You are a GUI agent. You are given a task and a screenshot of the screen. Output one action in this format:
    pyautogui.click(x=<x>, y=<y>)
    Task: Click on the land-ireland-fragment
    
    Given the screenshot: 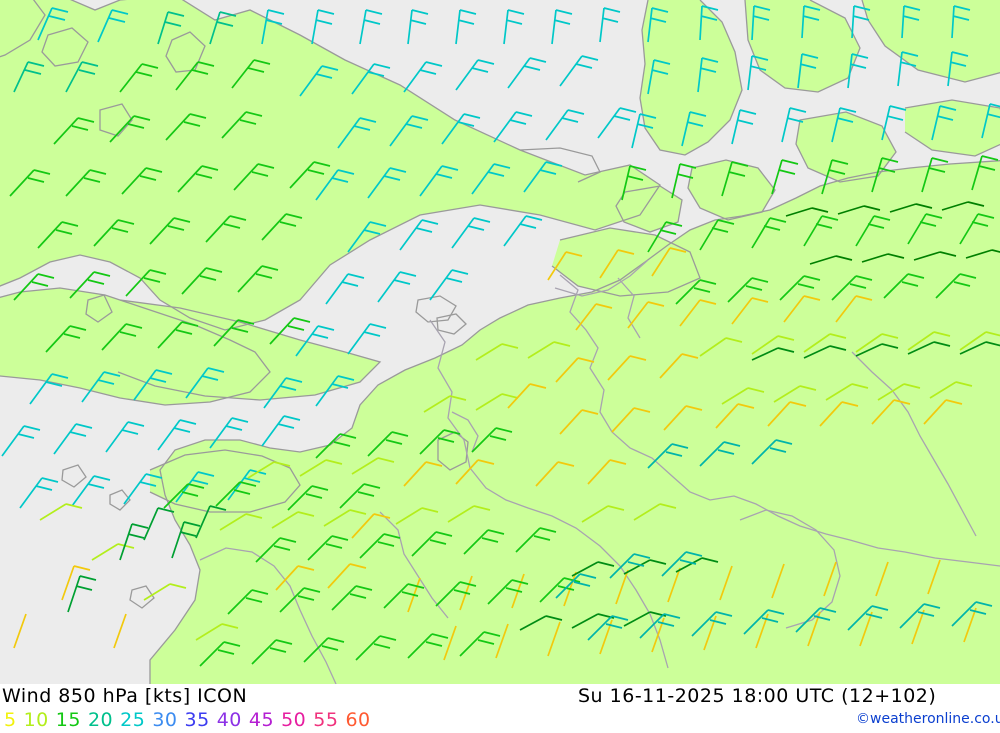 What is the action you would take?
    pyautogui.click(x=22, y=28)
    